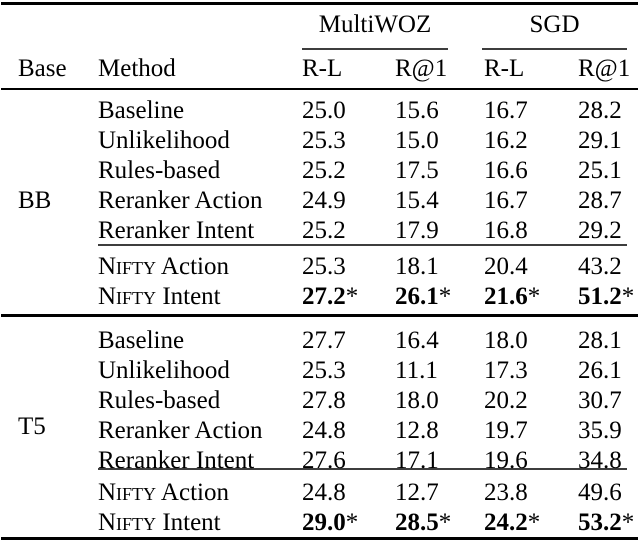 The width and height of the screenshot is (639, 545). I want to click on value-cell: 15.4, so click(417, 200).